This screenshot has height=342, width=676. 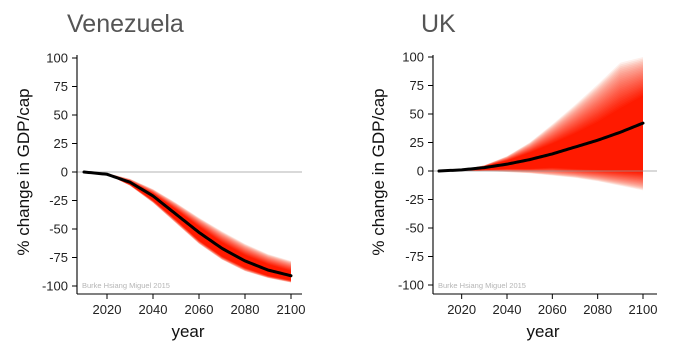 What do you see at coordinates (438, 24) in the screenshot?
I see `chart-title: UK` at bounding box center [438, 24].